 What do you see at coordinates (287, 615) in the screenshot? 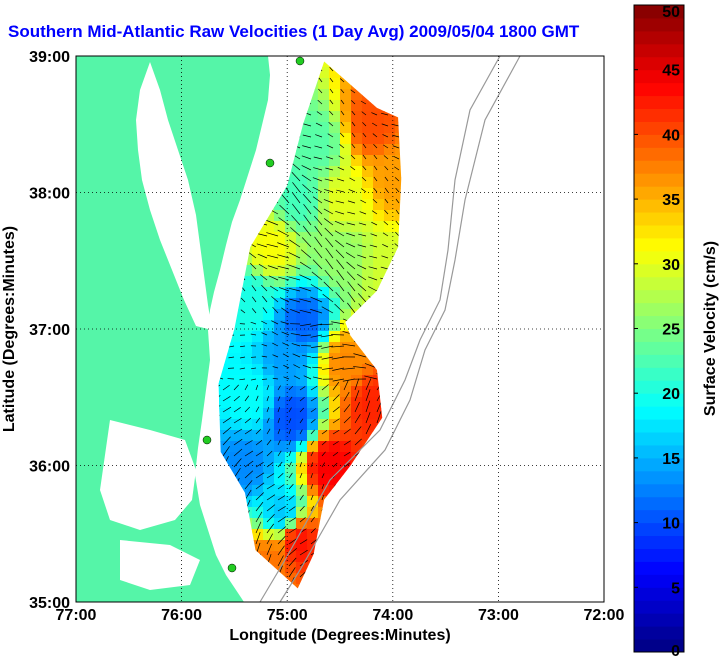
I see `x-tick-label: 75:00` at bounding box center [287, 615].